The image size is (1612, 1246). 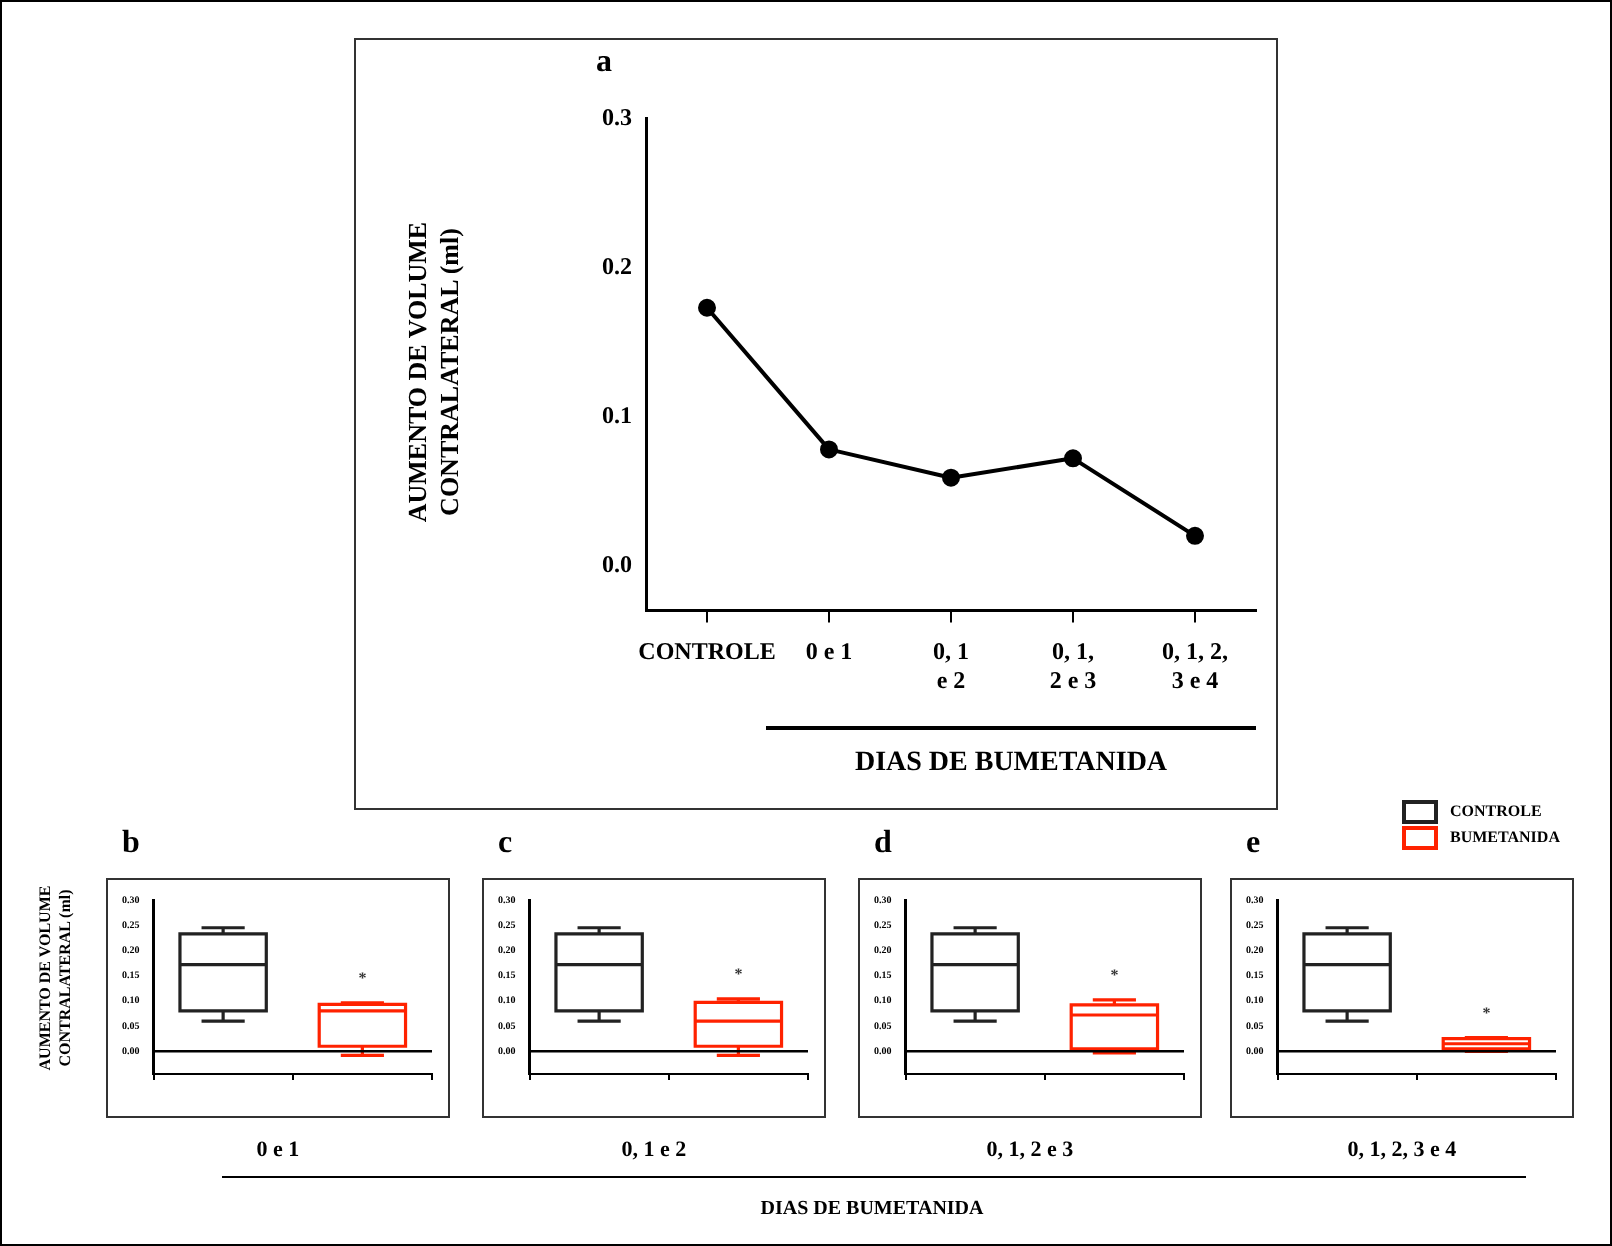 I want to click on legend-label: CONTROLE, so click(x=1496, y=811).